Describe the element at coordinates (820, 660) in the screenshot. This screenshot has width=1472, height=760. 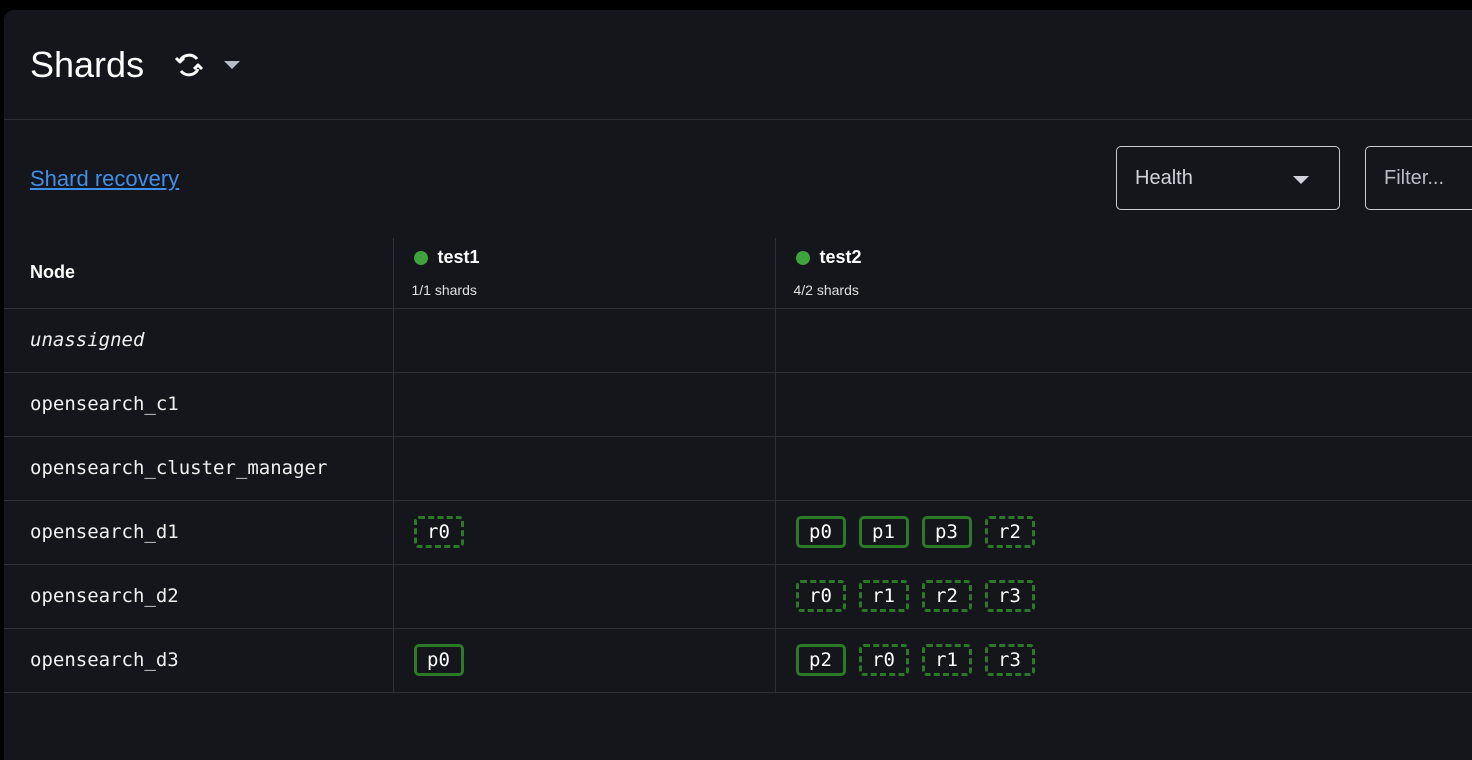
I see `primary-shard-badge: p2` at that location.